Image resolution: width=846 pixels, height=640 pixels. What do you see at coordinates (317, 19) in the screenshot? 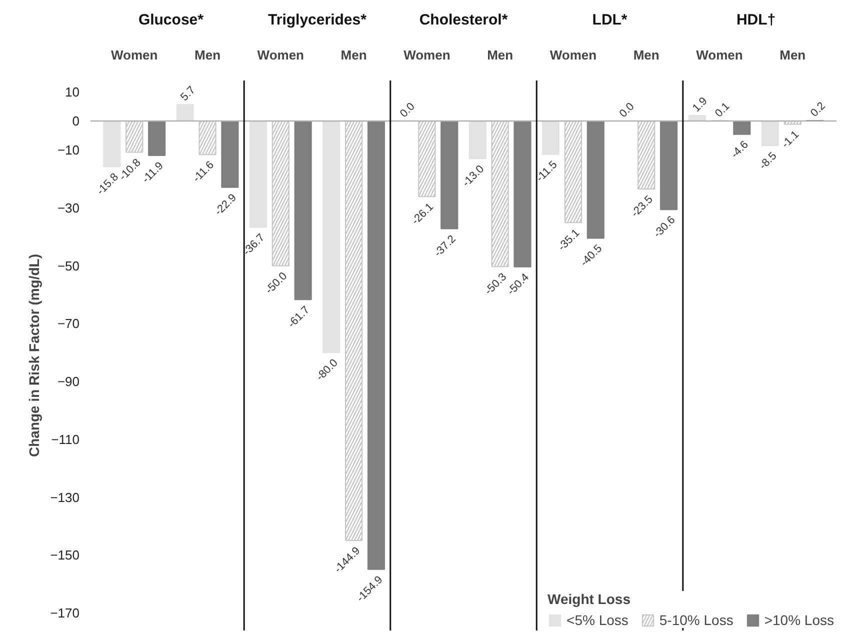
I see `text: Triglycerides*` at bounding box center [317, 19].